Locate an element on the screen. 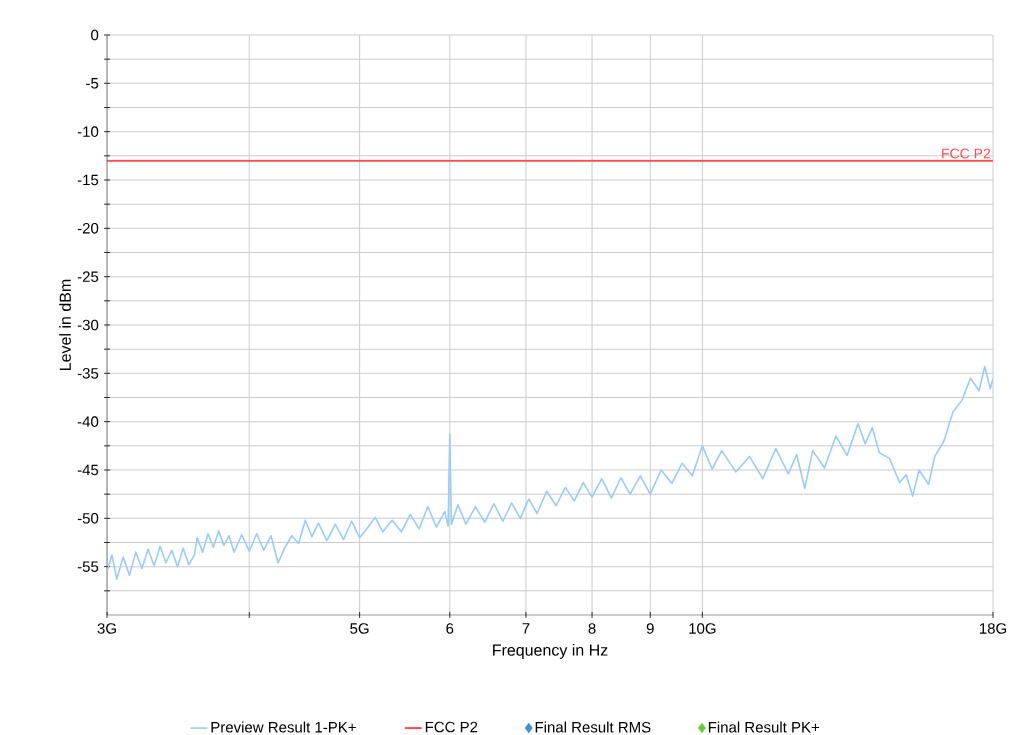 This screenshot has height=735, width=1017. y-tick-label: -10 is located at coordinates (88, 131).